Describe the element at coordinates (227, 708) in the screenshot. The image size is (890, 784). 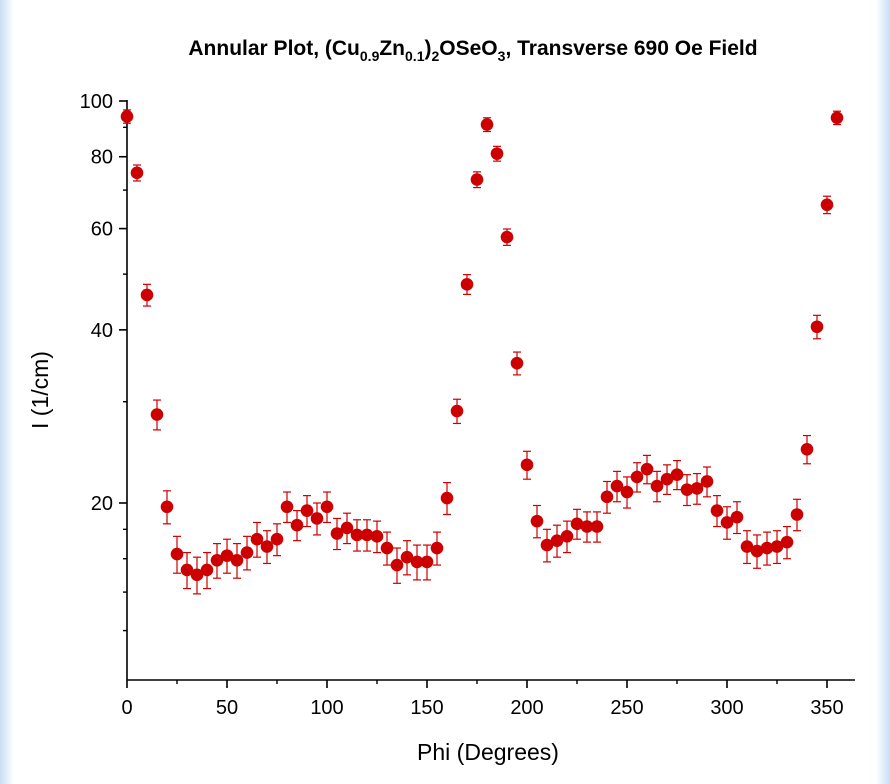
I see `x-tick-label: 50` at that location.